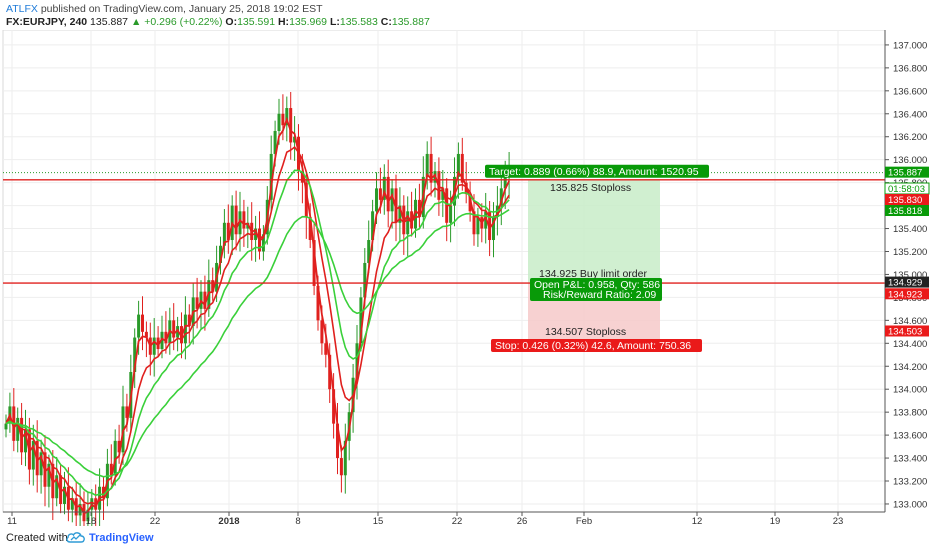 The image size is (932, 550). What do you see at coordinates (590, 188) in the screenshot?
I see `target-note: 135.825 Stoploss` at bounding box center [590, 188].